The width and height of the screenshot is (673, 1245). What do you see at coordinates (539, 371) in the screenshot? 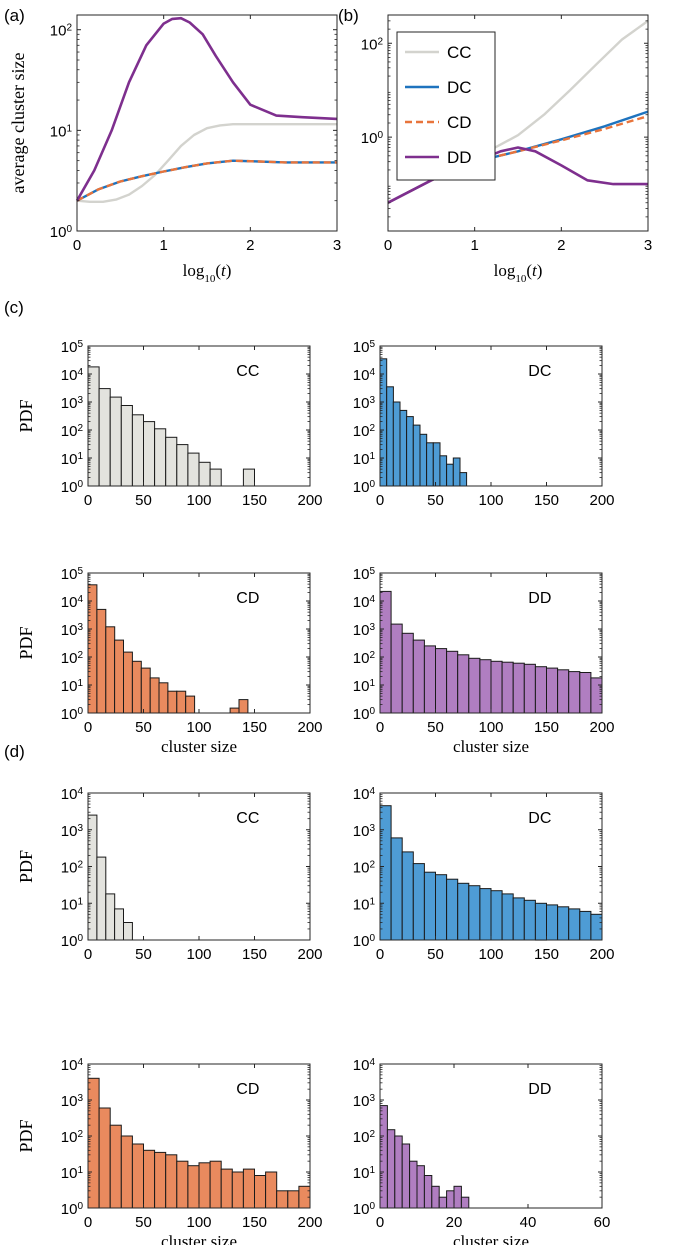
I see `histogram-label: DC` at bounding box center [539, 371].